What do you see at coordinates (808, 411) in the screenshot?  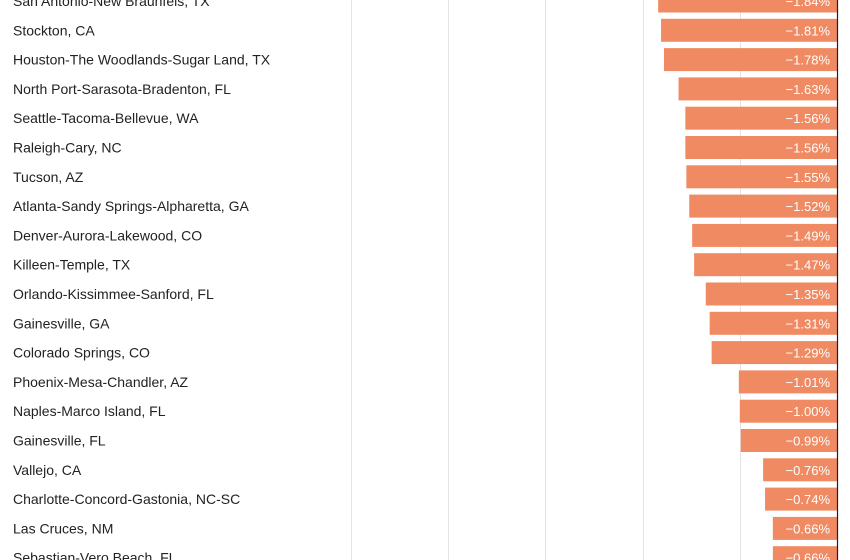 I see `value-label: −1.00%` at bounding box center [808, 411].